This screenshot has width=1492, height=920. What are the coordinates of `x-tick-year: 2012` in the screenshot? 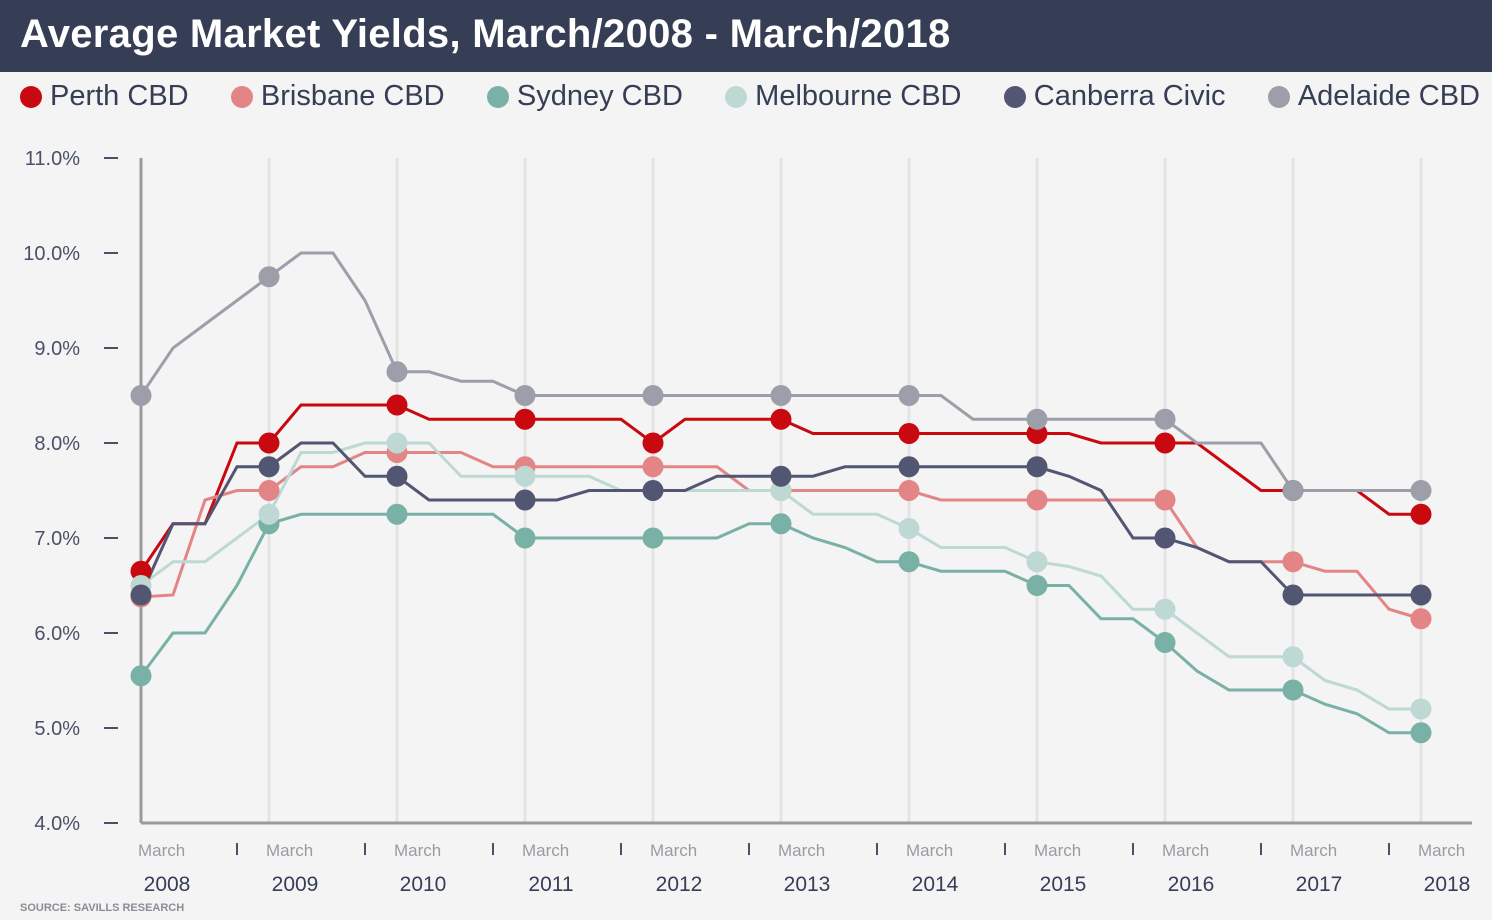 It's located at (679, 884).